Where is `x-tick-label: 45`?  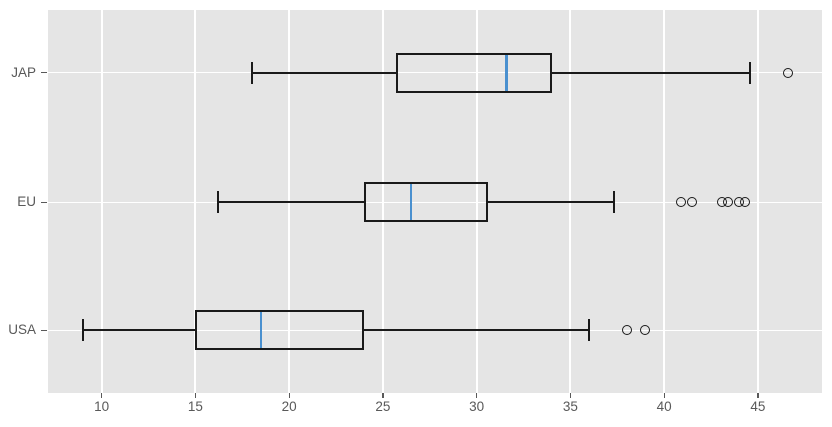 x-tick-label: 45 is located at coordinates (758, 406).